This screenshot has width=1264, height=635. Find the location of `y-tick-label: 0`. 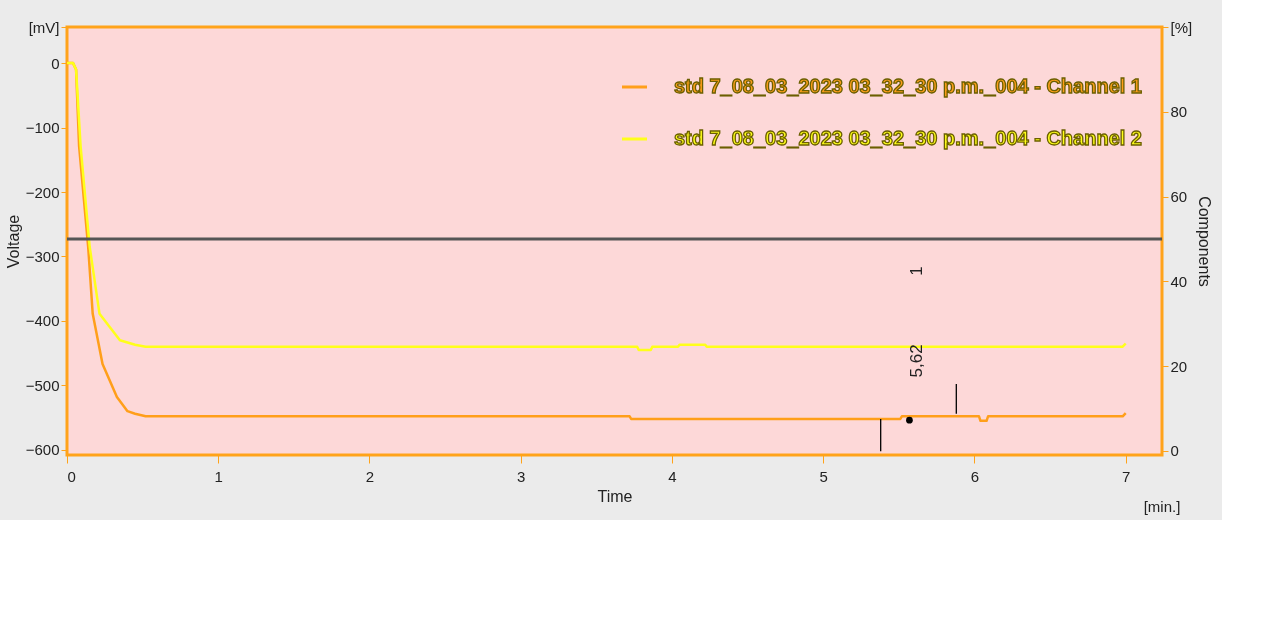

y-tick-label: 0 is located at coordinates (55, 63).